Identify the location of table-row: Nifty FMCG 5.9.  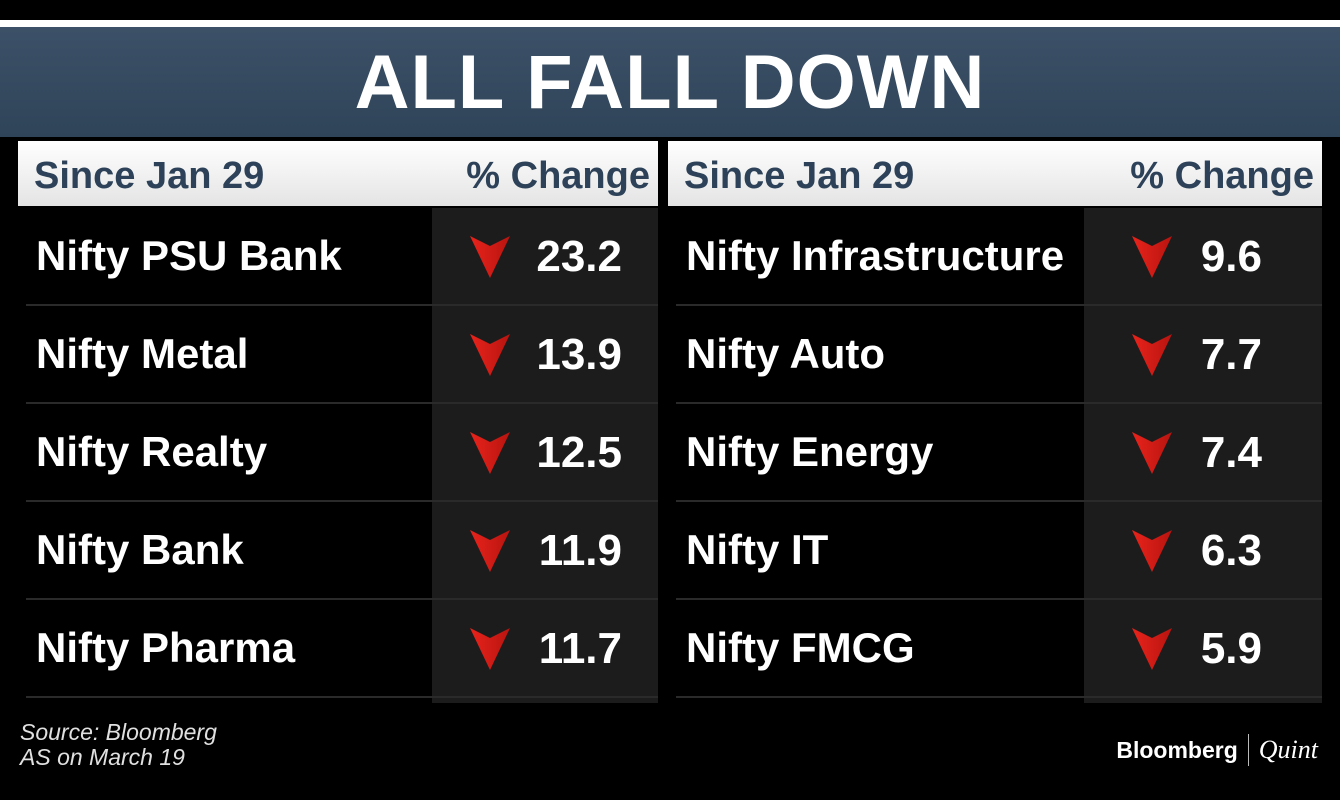
(995, 649).